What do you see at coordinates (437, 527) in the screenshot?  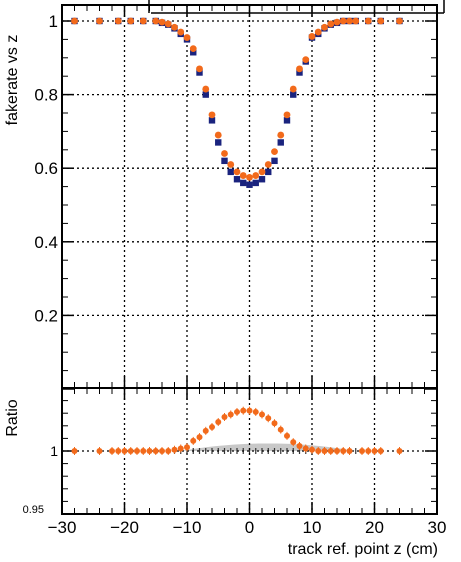 I see `ratio-x-tick-label: 30` at bounding box center [437, 527].